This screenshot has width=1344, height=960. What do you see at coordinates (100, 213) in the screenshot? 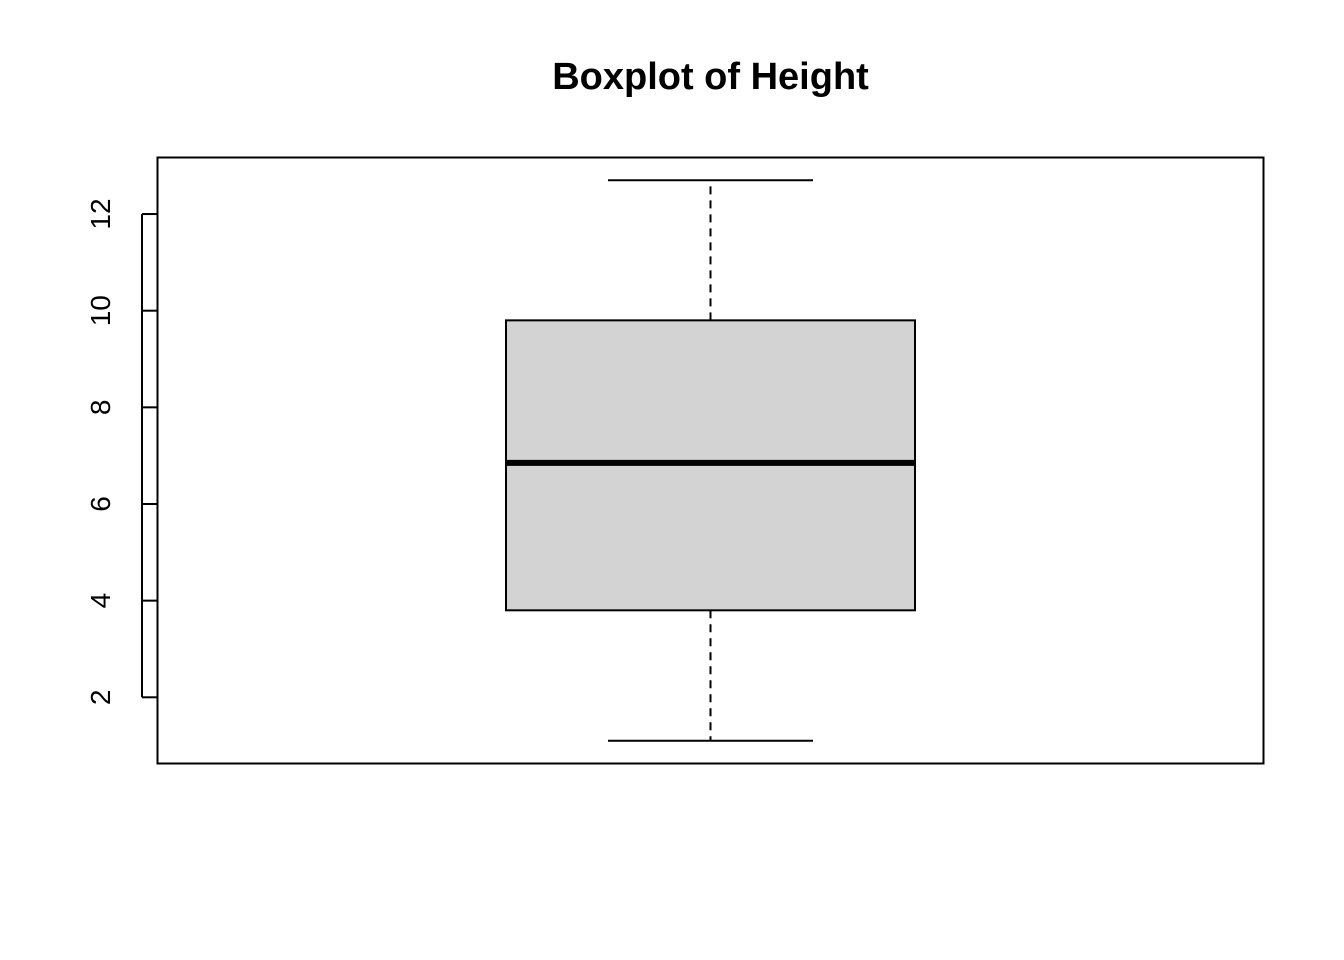
I see `y-tick-label: 12` at bounding box center [100, 213].